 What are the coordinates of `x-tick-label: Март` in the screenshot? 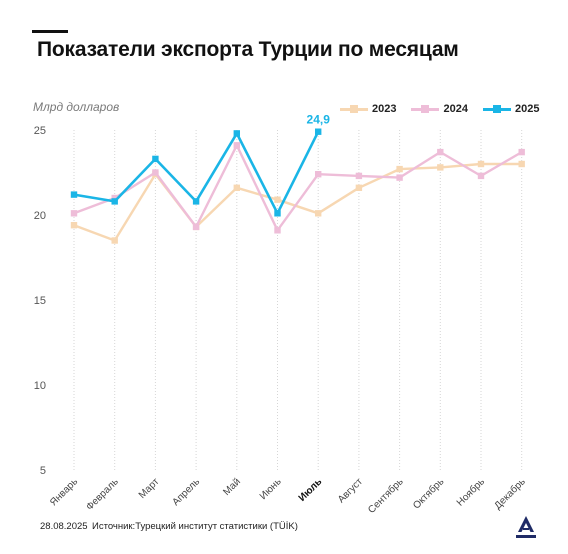 It's located at (149, 488).